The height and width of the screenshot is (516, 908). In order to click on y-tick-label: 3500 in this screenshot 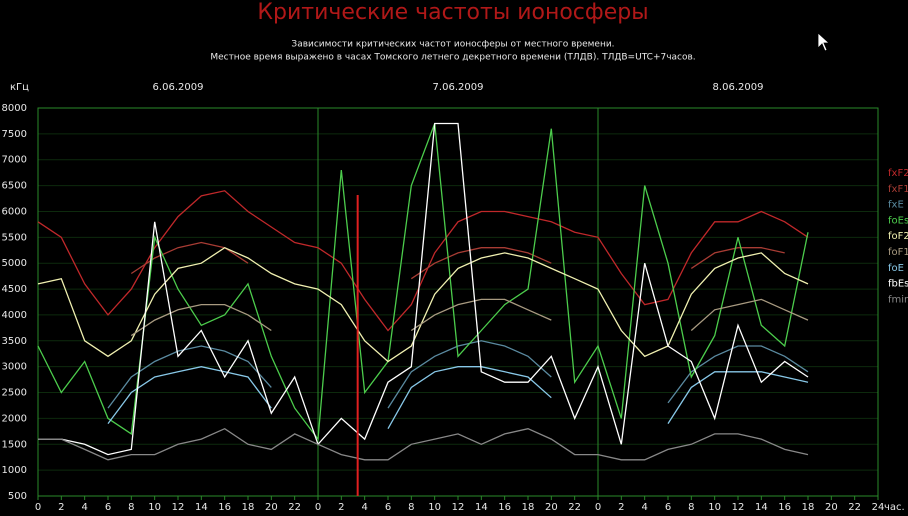, I will do `click(14, 341)`.